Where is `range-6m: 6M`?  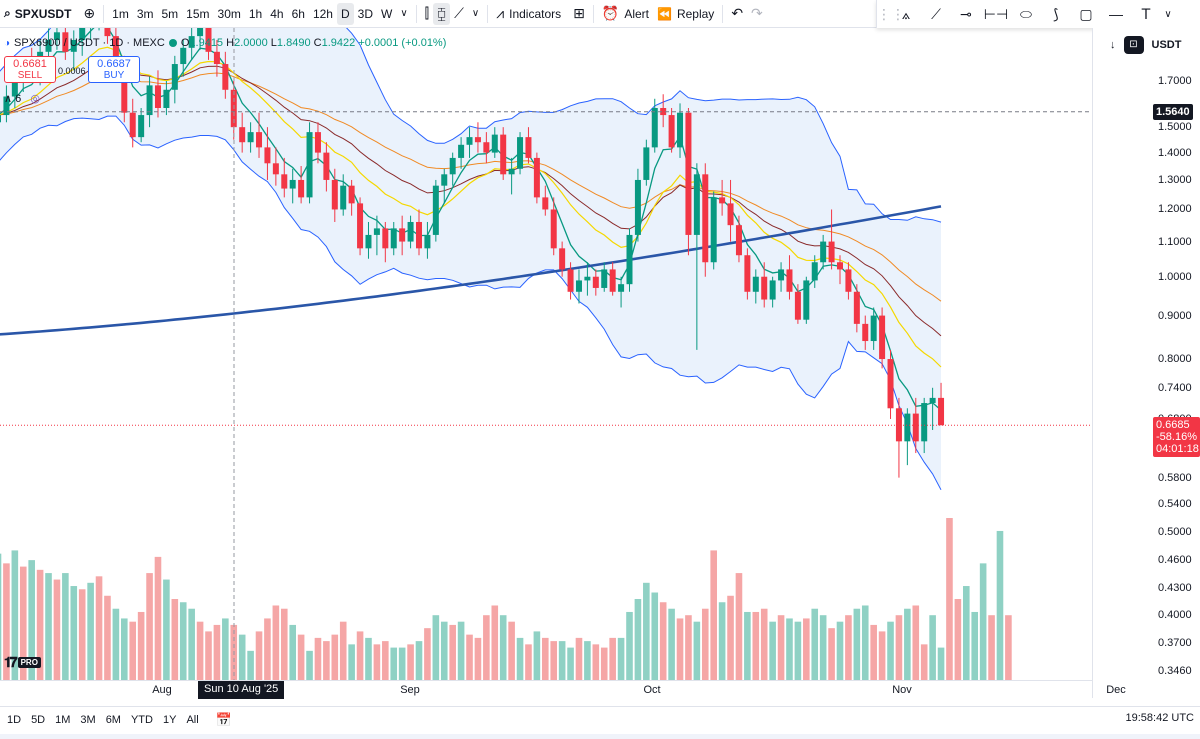
range-6m: 6M is located at coordinates (113, 719).